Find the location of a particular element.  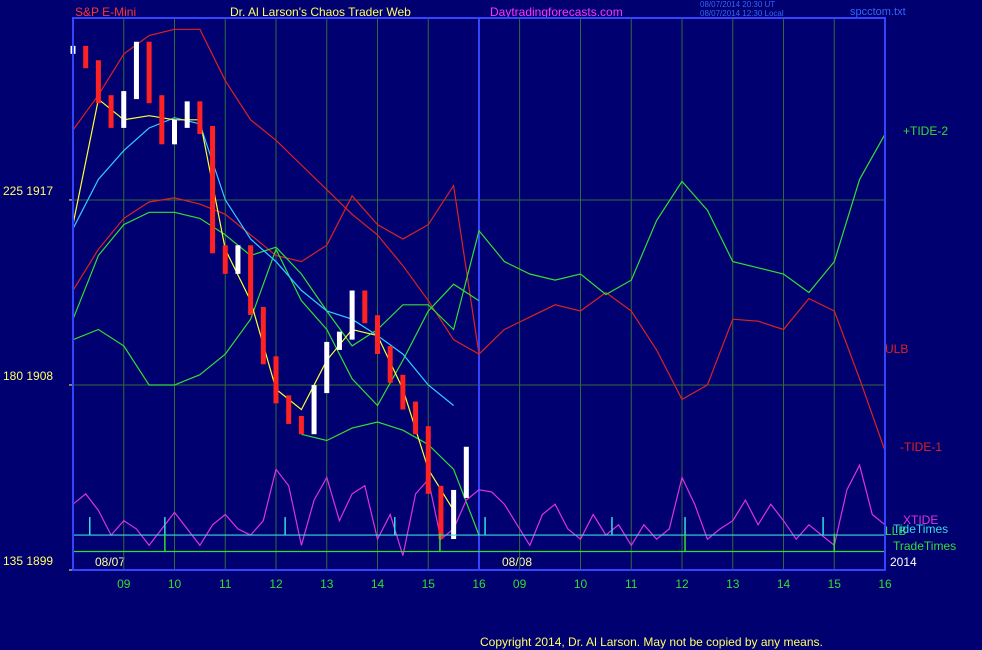

site: Daytradingforecasts.com is located at coordinates (556, 12).